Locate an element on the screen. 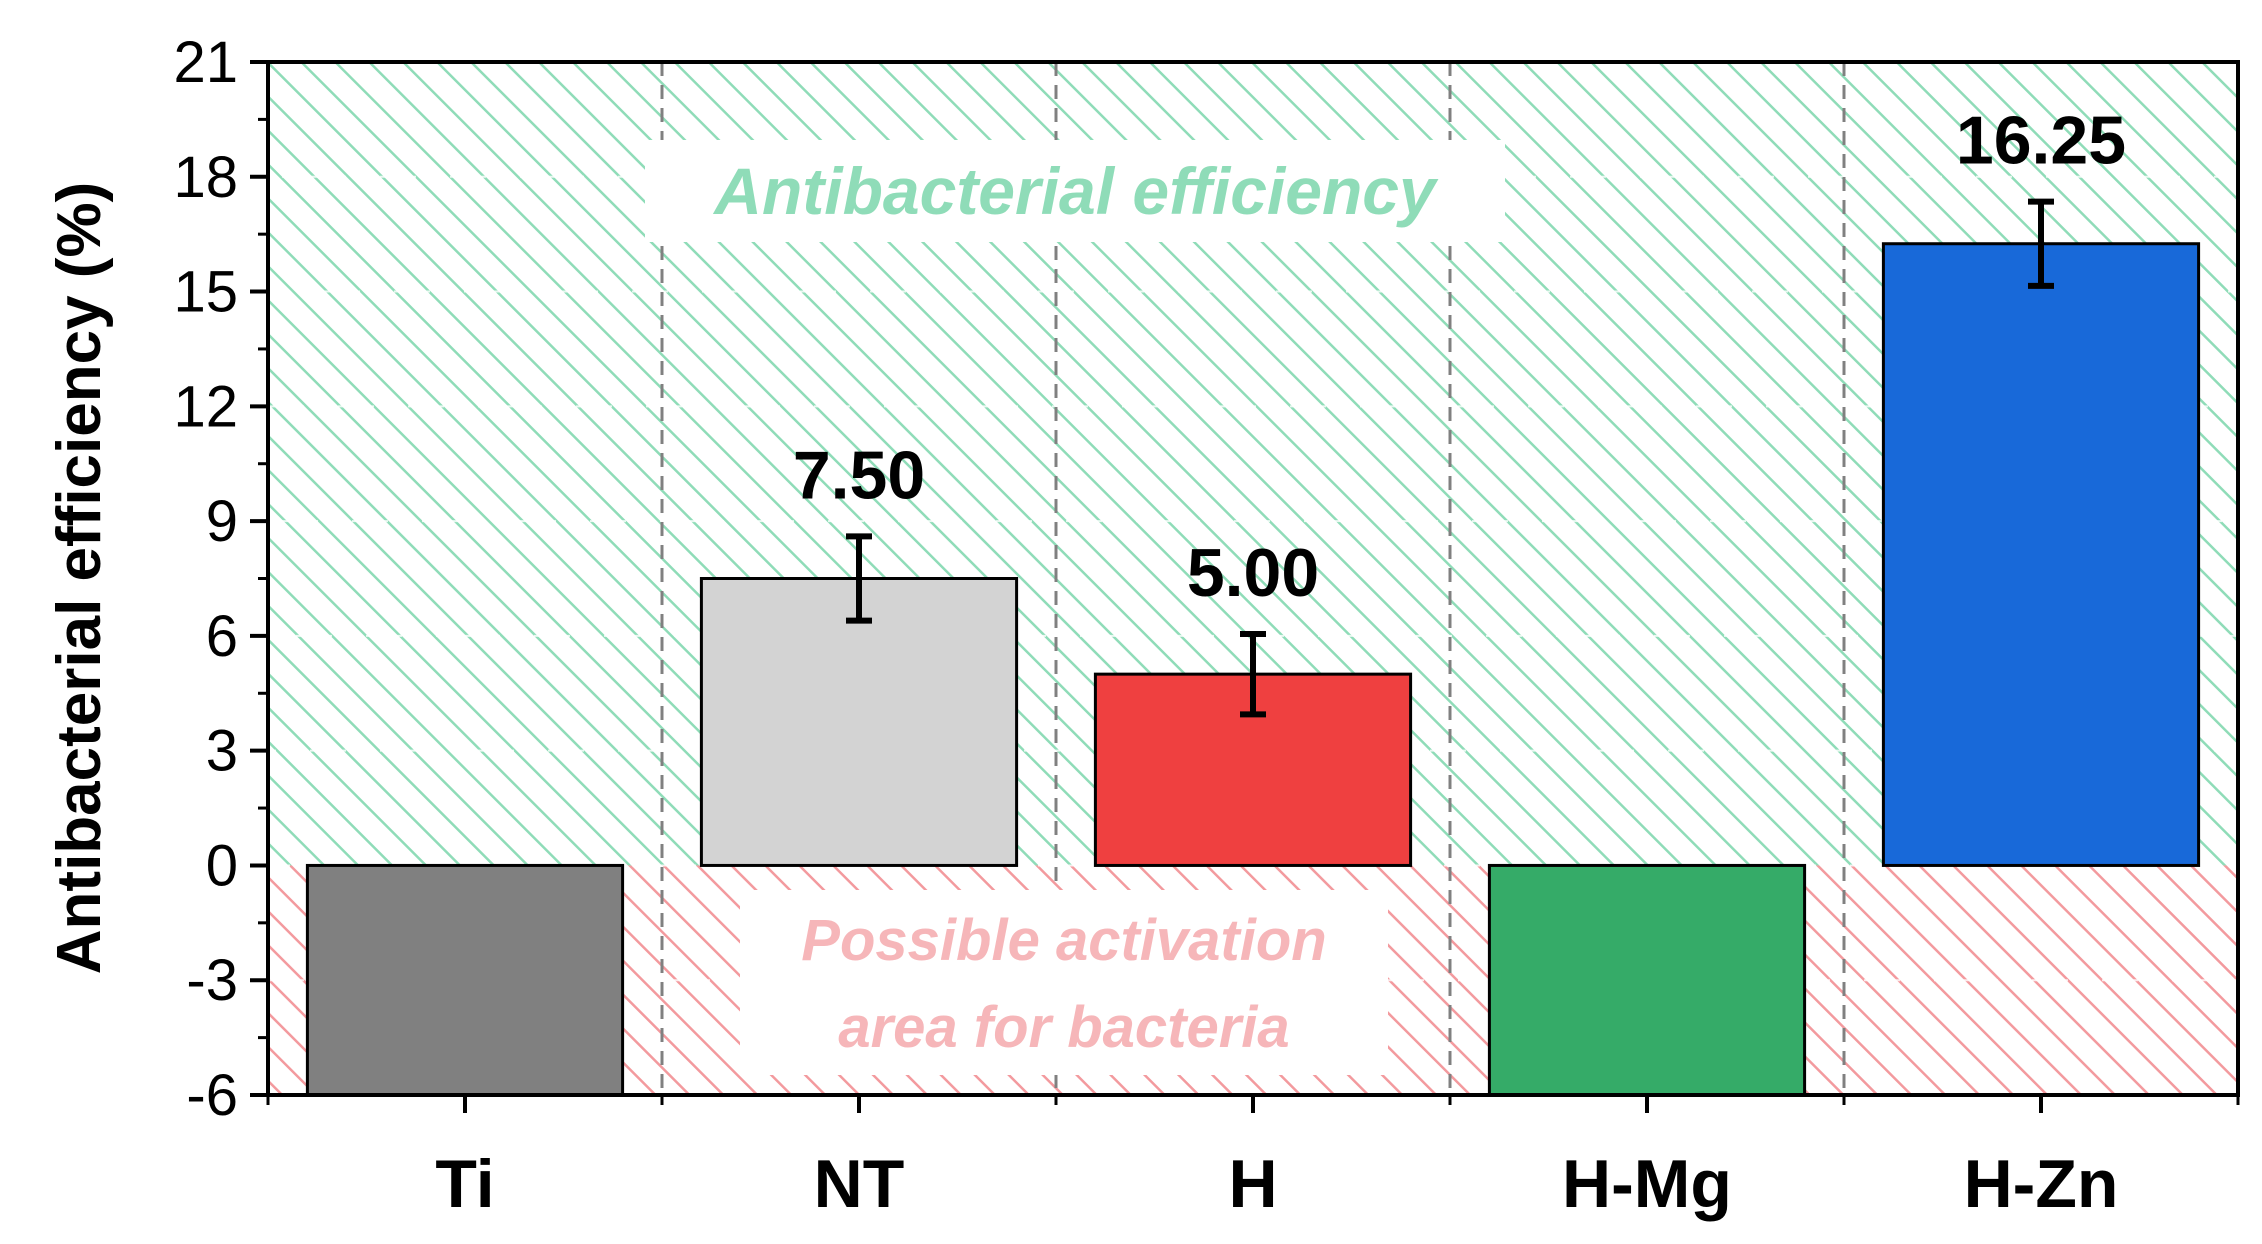 This screenshot has height=1244, width=2262. antibacterial-annotation: Antibacterial efficiency is located at coordinates (1075, 191).